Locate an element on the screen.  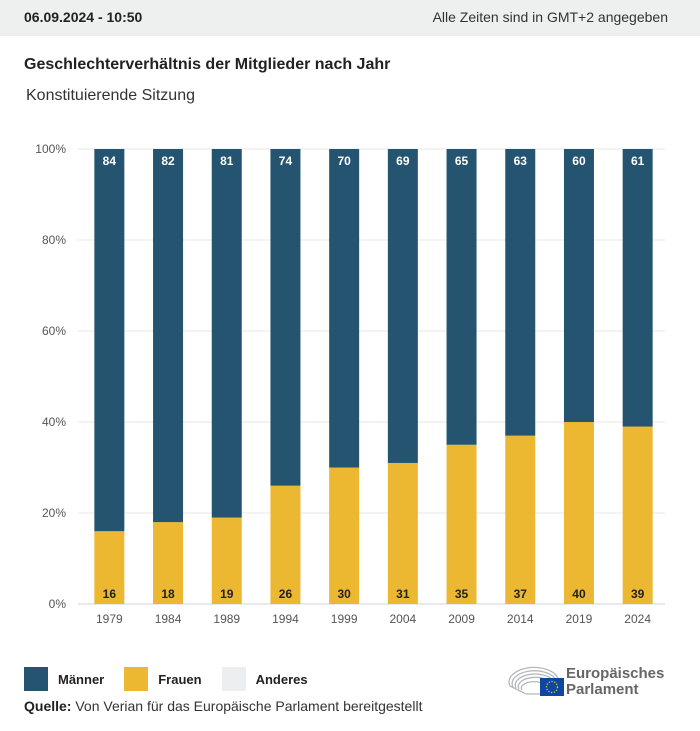
y-tick-label: 100% is located at coordinates (50, 149).